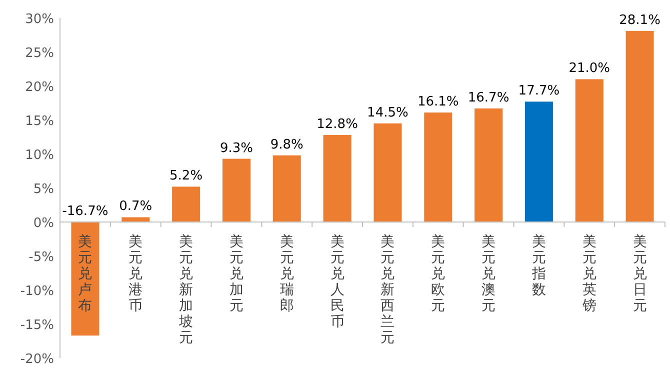  I want to click on data-label: 28.1%, so click(639, 20).